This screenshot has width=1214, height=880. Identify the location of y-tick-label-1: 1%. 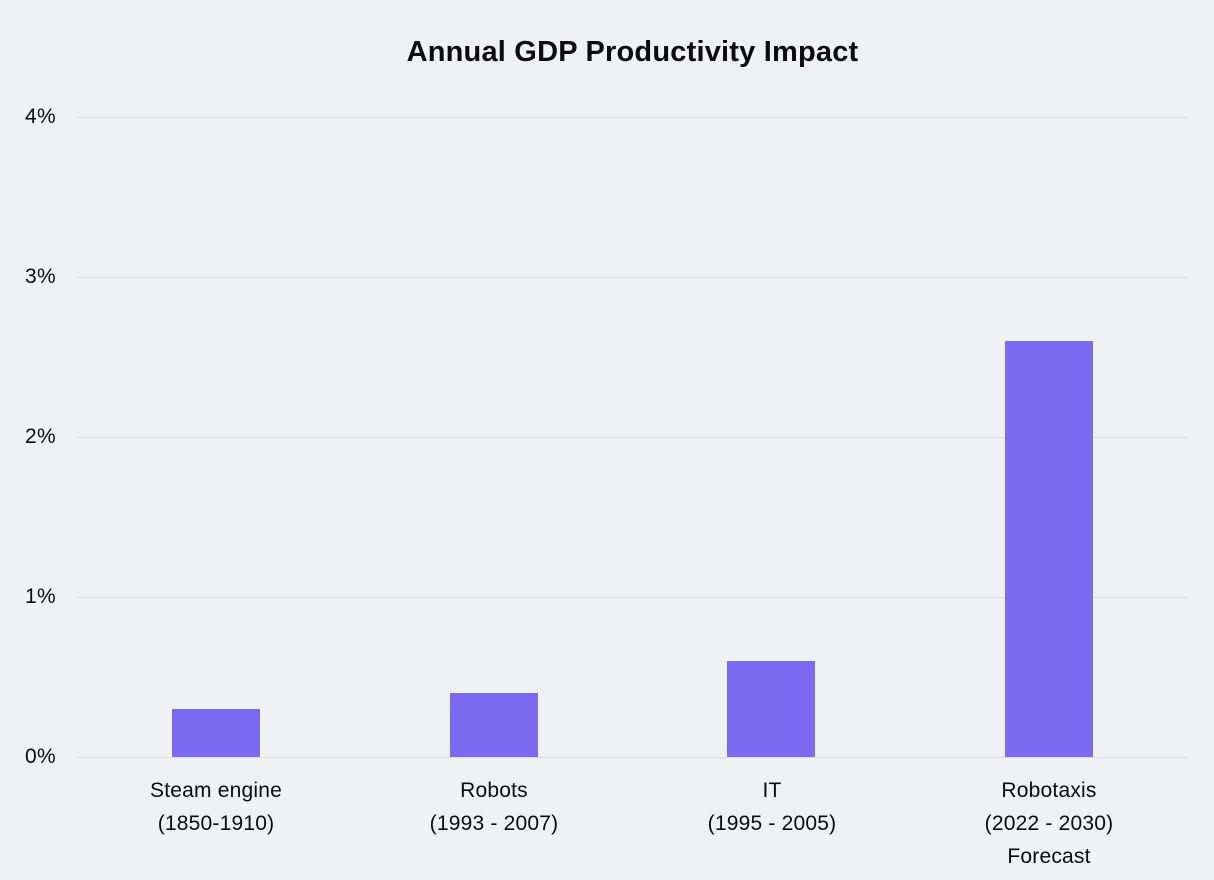
(40, 596).